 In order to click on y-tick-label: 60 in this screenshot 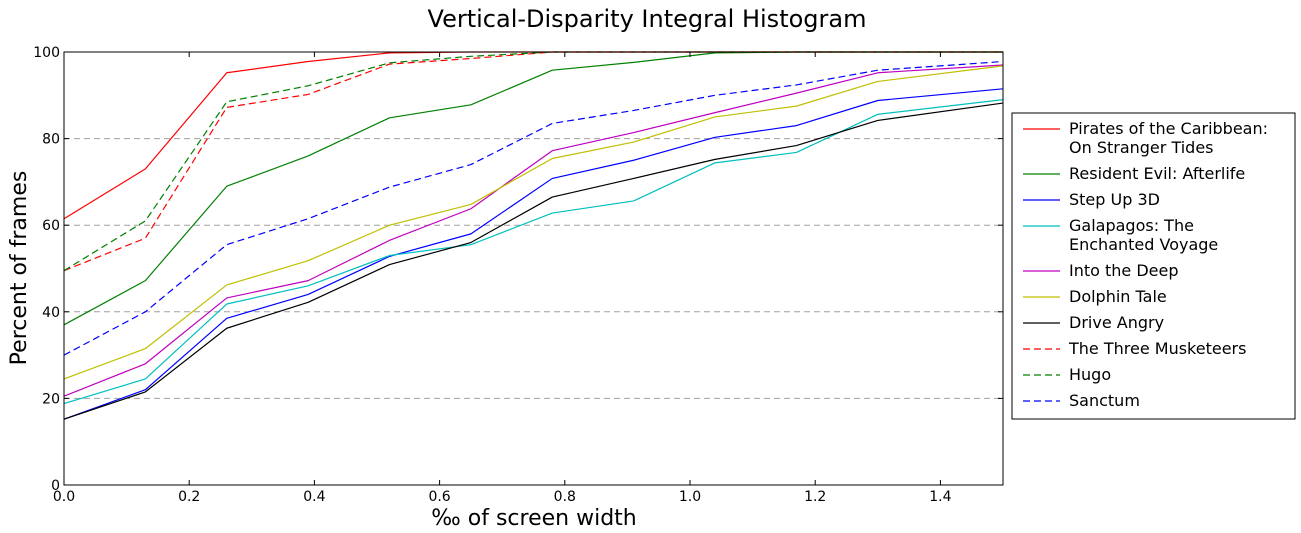, I will do `click(51, 226)`.